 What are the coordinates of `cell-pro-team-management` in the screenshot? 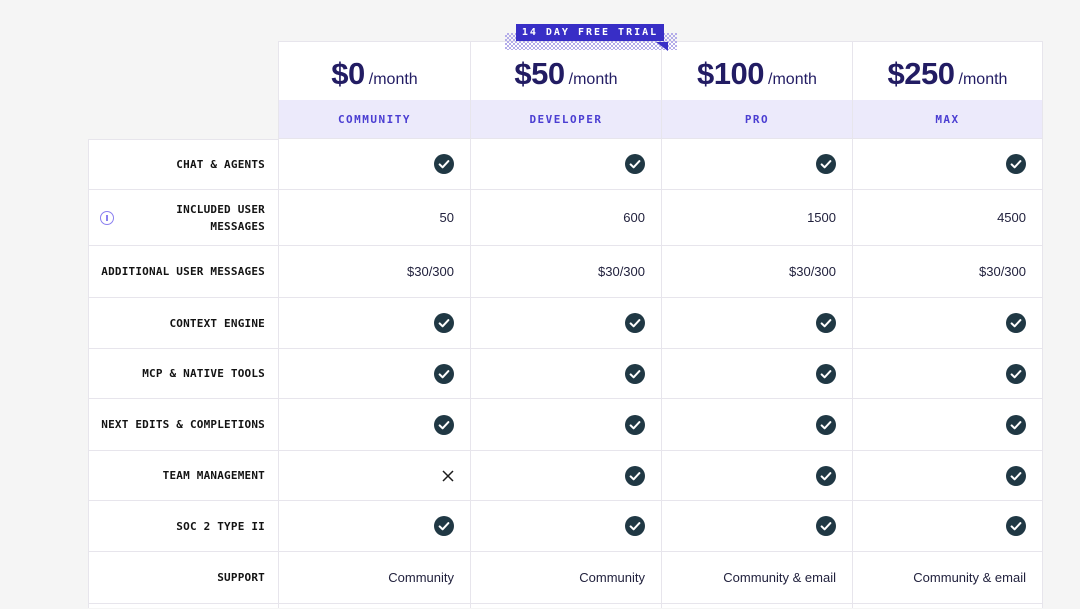 It's located at (756, 476).